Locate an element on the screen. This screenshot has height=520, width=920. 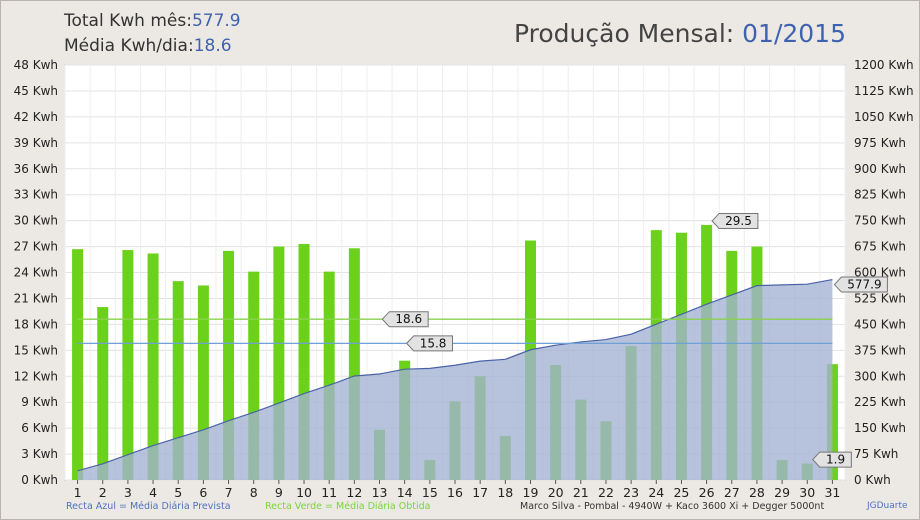
y-left-tick-label: 45 Kwh is located at coordinates (36, 91).